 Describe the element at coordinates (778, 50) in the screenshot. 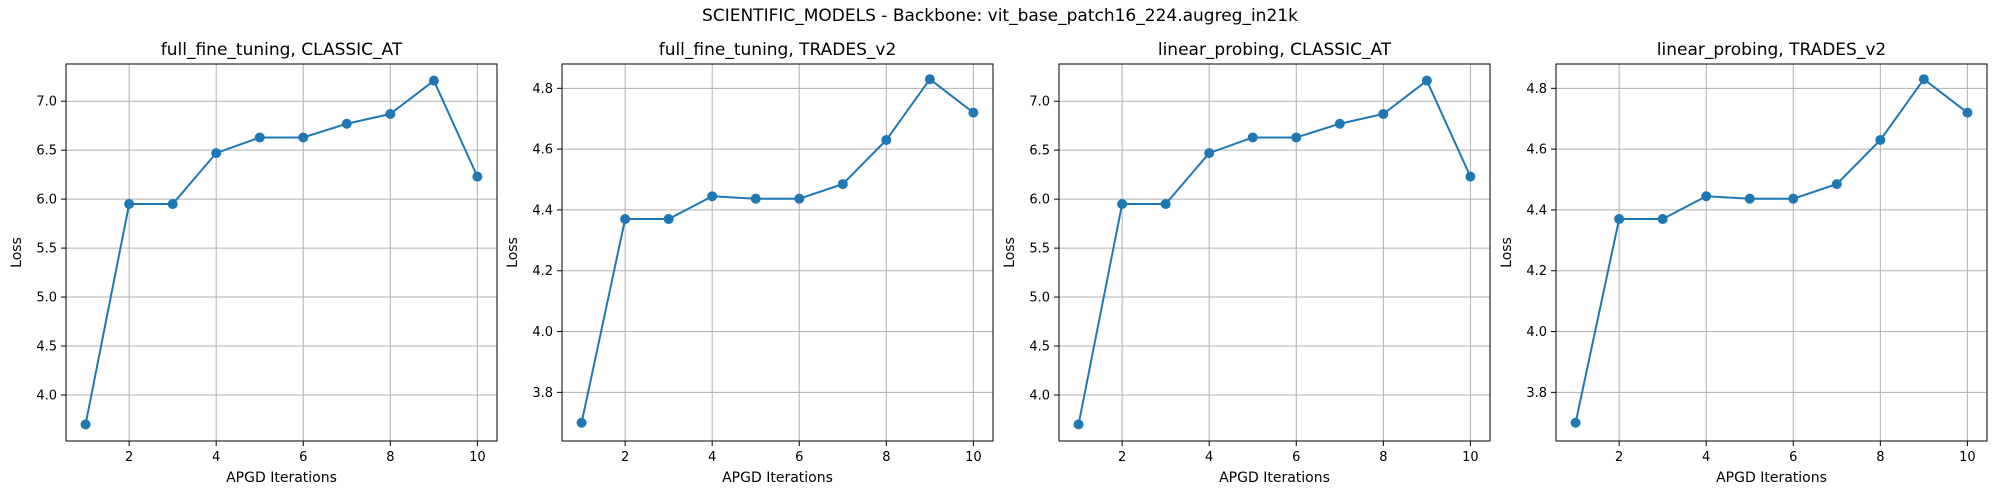

I see `subplot-title: full_fine_tuning, TRADES_v2` at that location.